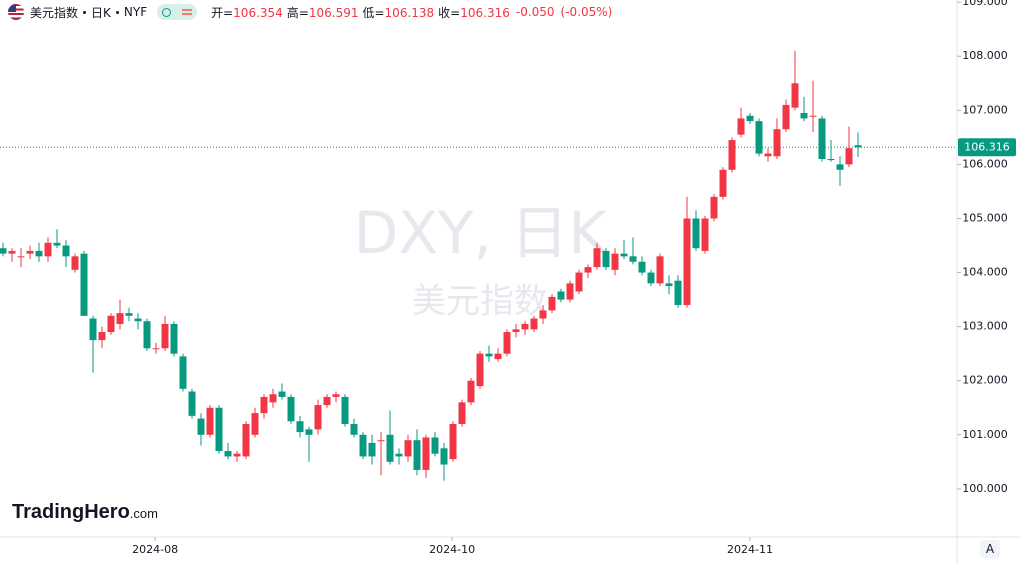 The image size is (1020, 563). What do you see at coordinates (985, 109) in the screenshot?
I see `y-tick-label: 107.000` at bounding box center [985, 109].